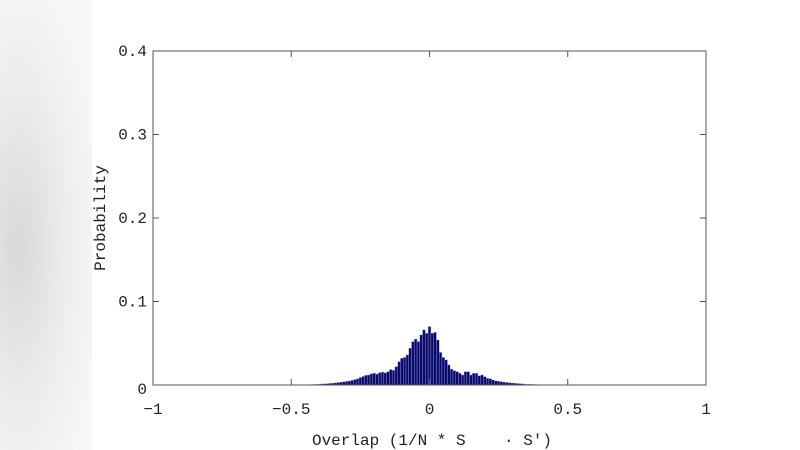  I want to click on bars, so click(429, 356).